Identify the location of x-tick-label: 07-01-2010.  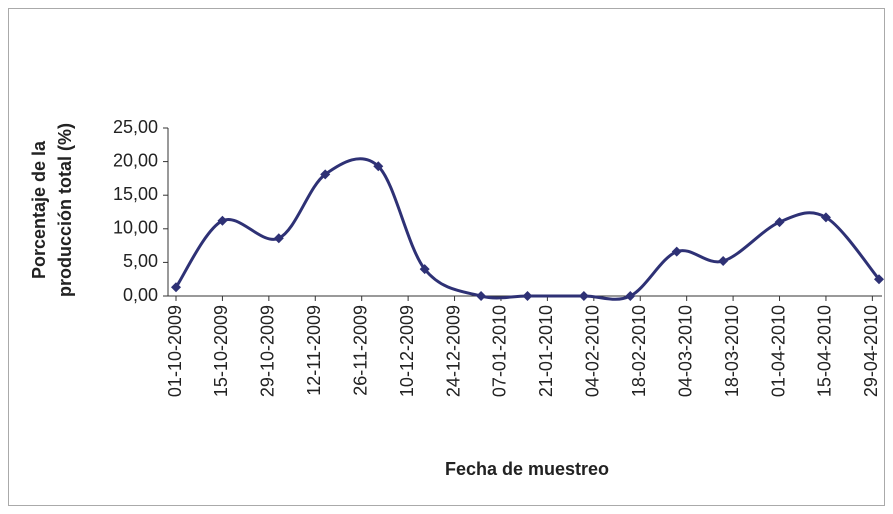
(500, 351).